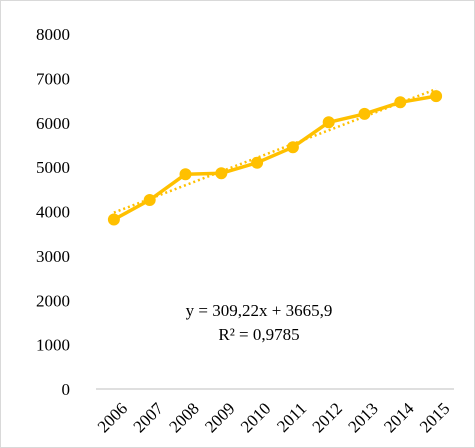  Describe the element at coordinates (362, 417) in the screenshot. I see `x-tick-label: 2013` at that location.